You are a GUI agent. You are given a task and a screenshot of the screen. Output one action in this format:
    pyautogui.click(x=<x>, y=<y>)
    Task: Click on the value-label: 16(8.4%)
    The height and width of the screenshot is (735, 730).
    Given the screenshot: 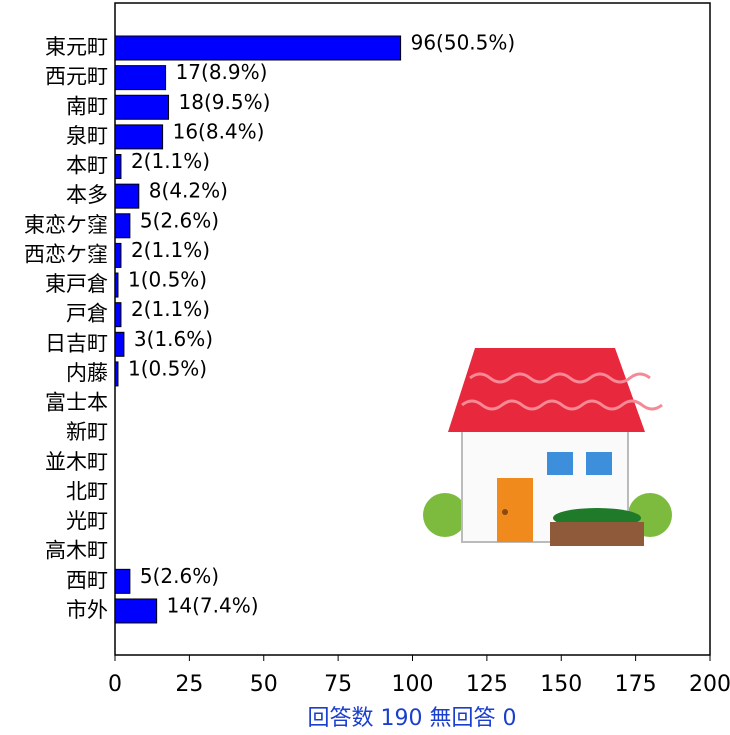 What is the action you would take?
    pyautogui.click(x=219, y=131)
    